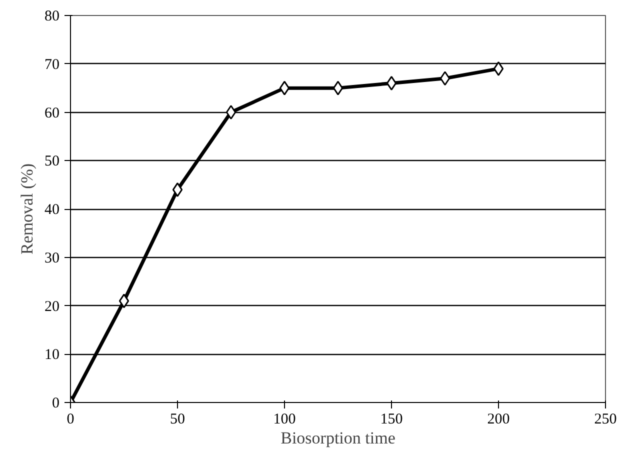 The image size is (635, 458). What do you see at coordinates (177, 420) in the screenshot?
I see `x-tick-label: 50` at bounding box center [177, 420].